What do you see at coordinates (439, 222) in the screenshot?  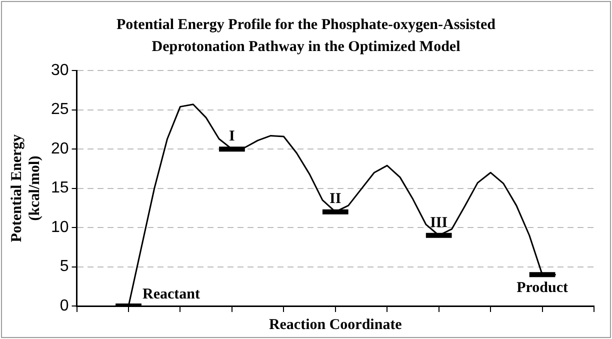 I see `annotation: III` at bounding box center [439, 222].